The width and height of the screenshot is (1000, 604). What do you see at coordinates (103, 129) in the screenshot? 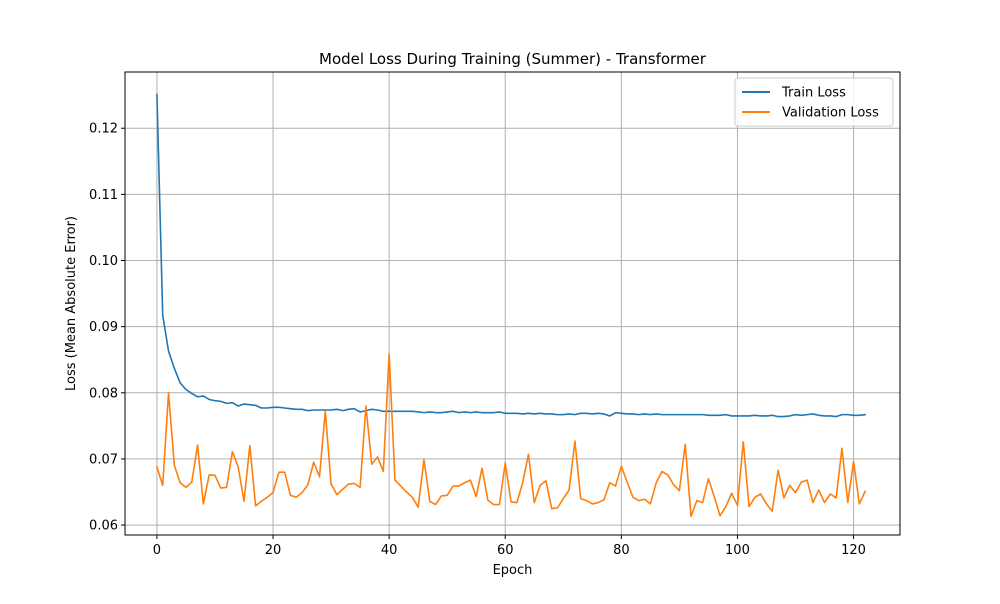
I see `y-tick-label: 0.12` at bounding box center [103, 129].